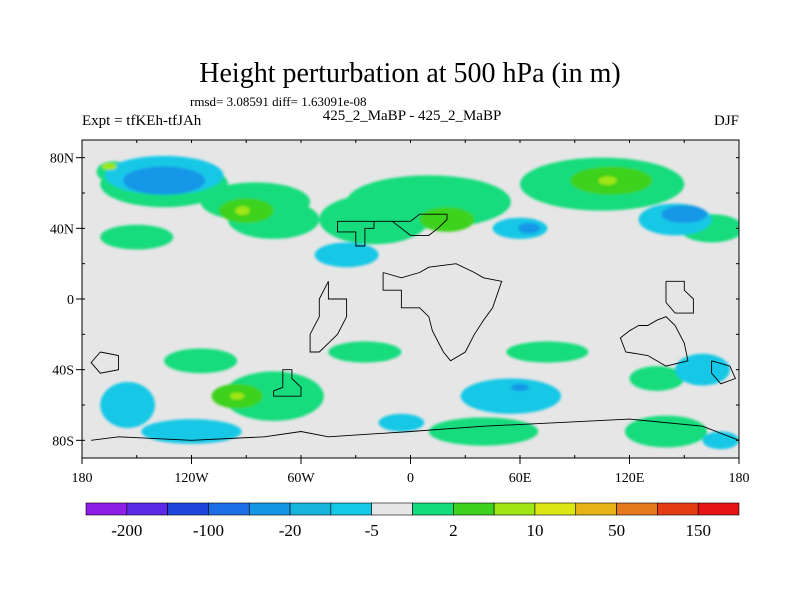 Image resolution: width=800 pixels, height=600 pixels. Describe the element at coordinates (62, 159) in the screenshot. I see `y-tick-label-0: 80N` at that location.